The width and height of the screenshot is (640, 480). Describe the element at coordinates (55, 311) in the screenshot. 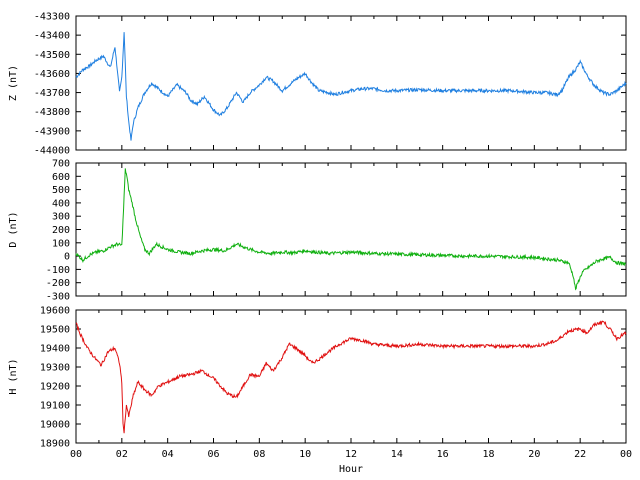

I see `y-tick-label: 19600` at that location.